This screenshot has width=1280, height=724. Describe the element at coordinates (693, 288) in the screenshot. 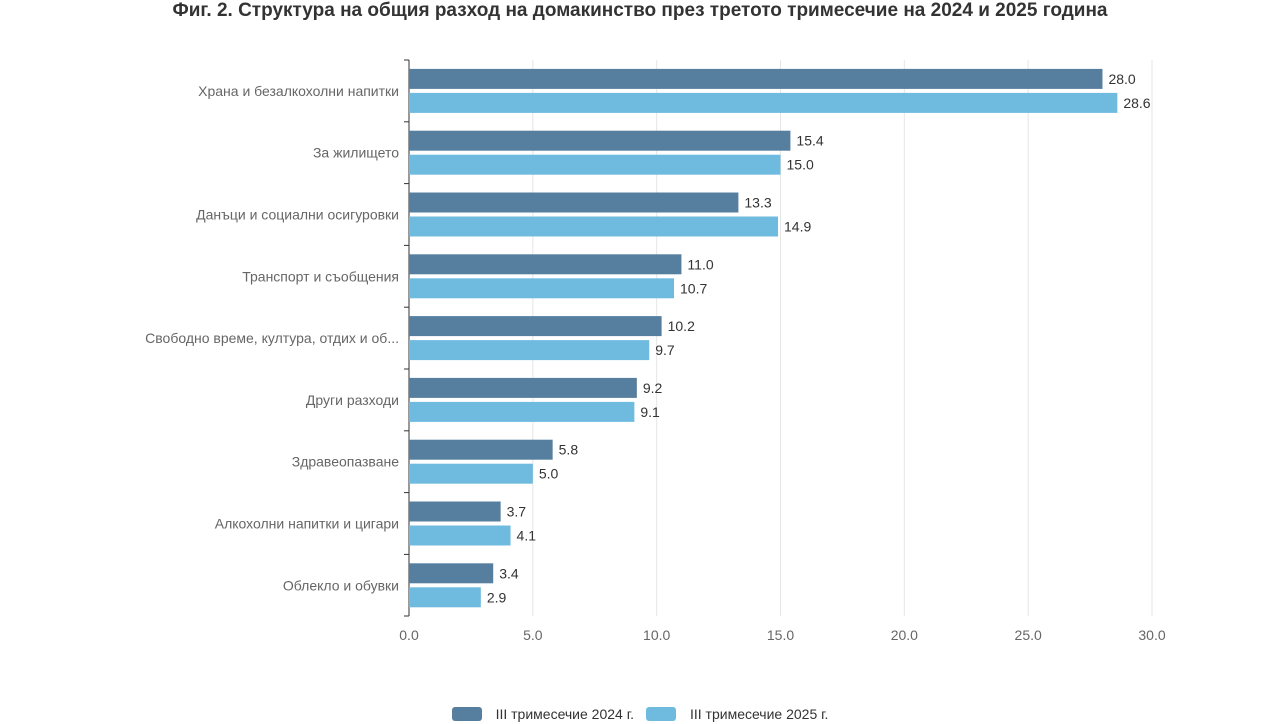

I see `data-label: 10.7` at that location.